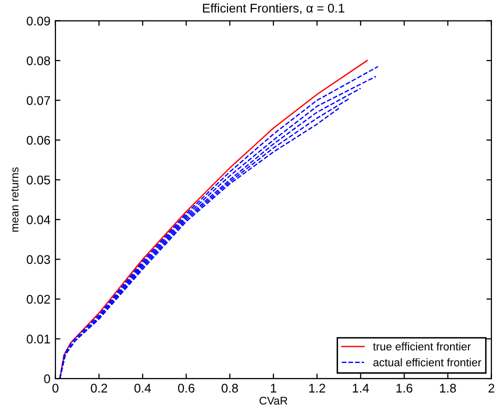 The height and width of the screenshot is (416, 504). What do you see at coordinates (38, 180) in the screenshot?
I see `y-tick-label: 0.05` at bounding box center [38, 180].